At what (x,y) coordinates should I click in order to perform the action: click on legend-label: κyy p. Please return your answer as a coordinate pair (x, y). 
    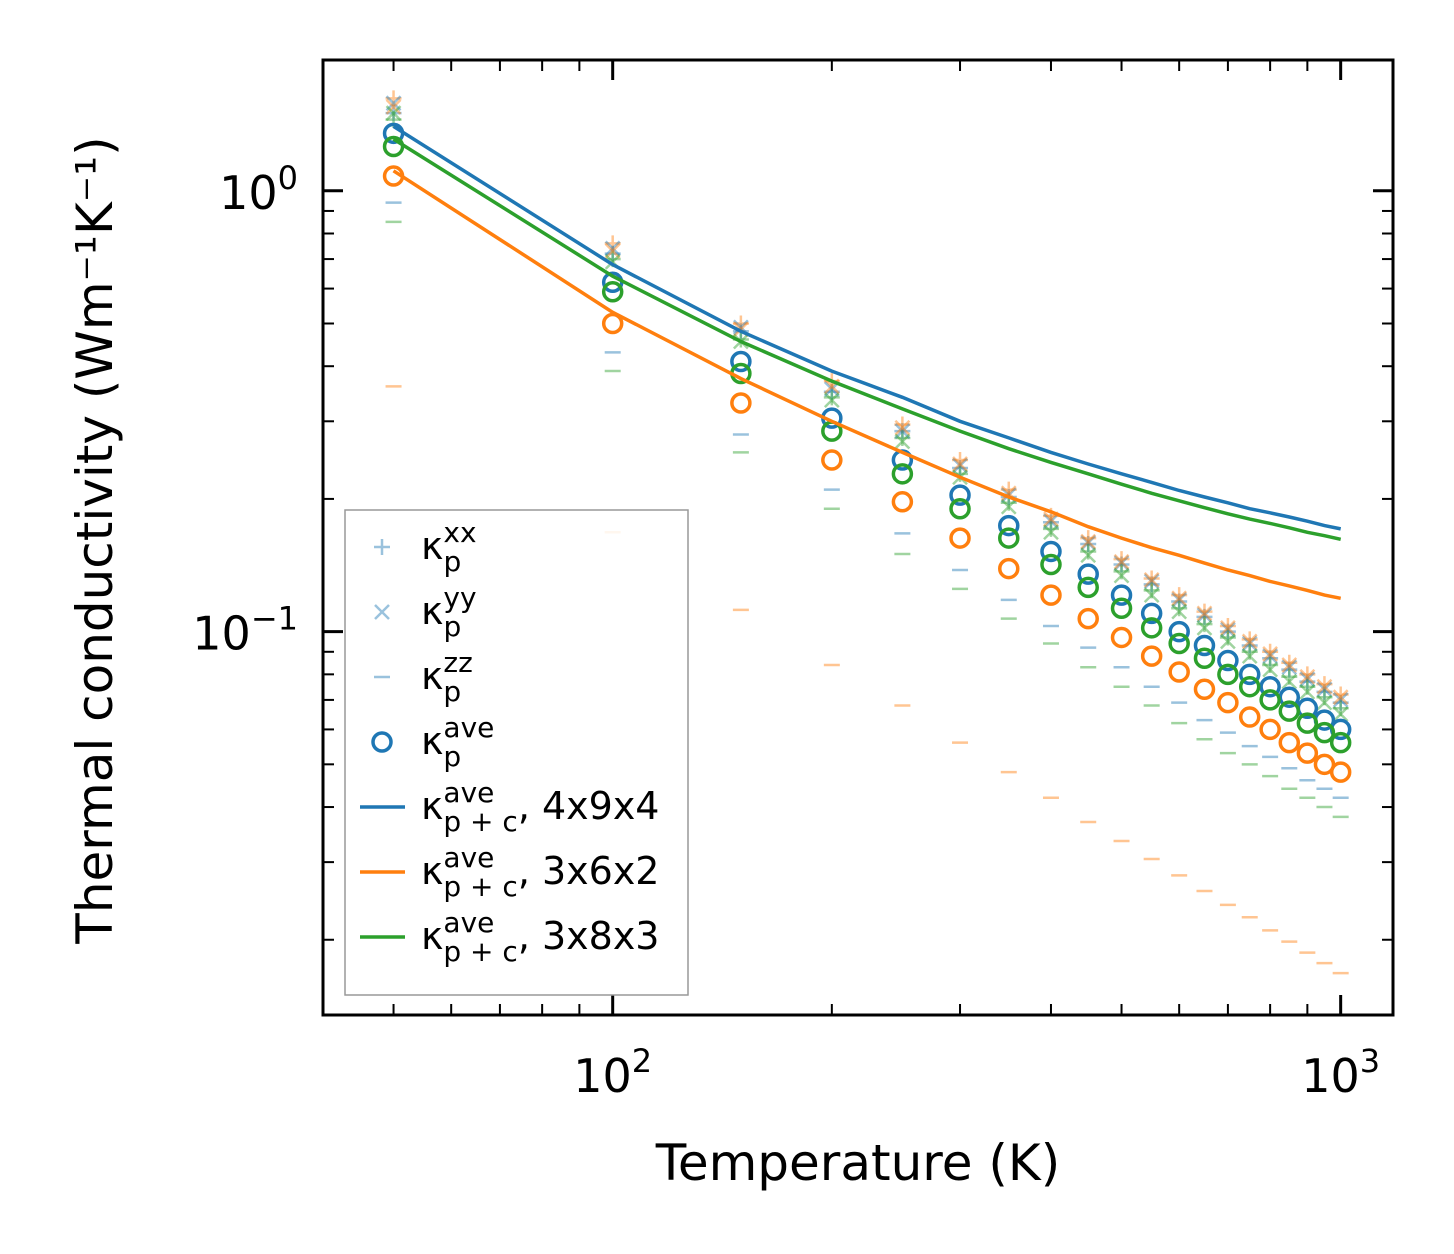
    Looking at the image, I should click on (449, 612).